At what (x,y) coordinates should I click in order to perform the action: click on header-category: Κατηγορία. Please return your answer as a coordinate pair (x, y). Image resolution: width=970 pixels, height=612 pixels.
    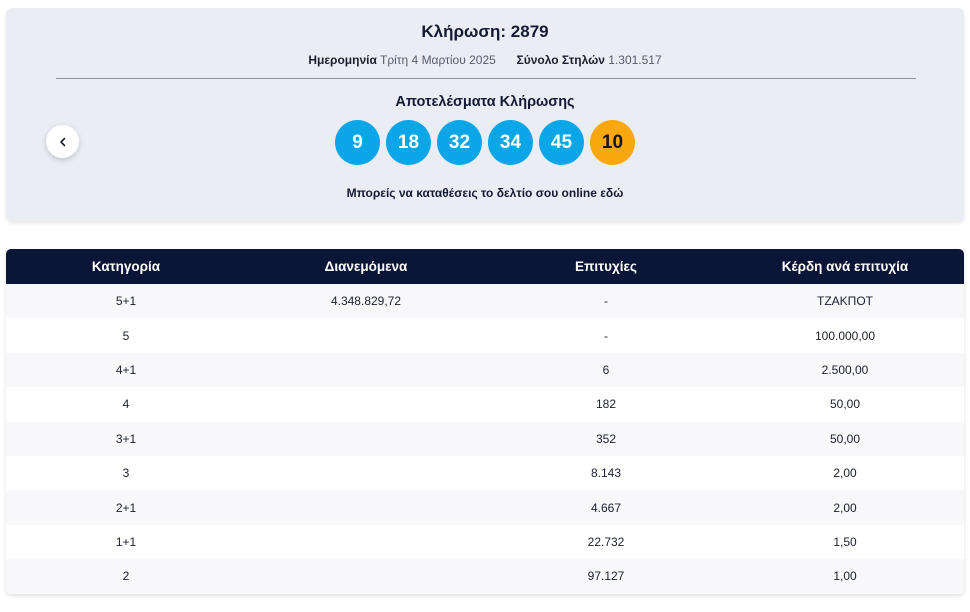
    Looking at the image, I should click on (126, 266).